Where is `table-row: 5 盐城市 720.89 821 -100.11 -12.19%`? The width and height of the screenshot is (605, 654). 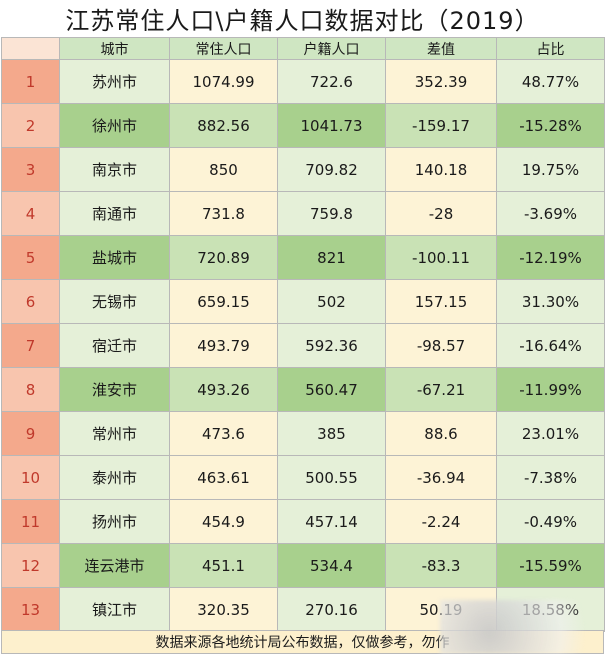
table-row: 5 盐城市 720.89 821 -100.11 -12.19% is located at coordinates (303, 257).